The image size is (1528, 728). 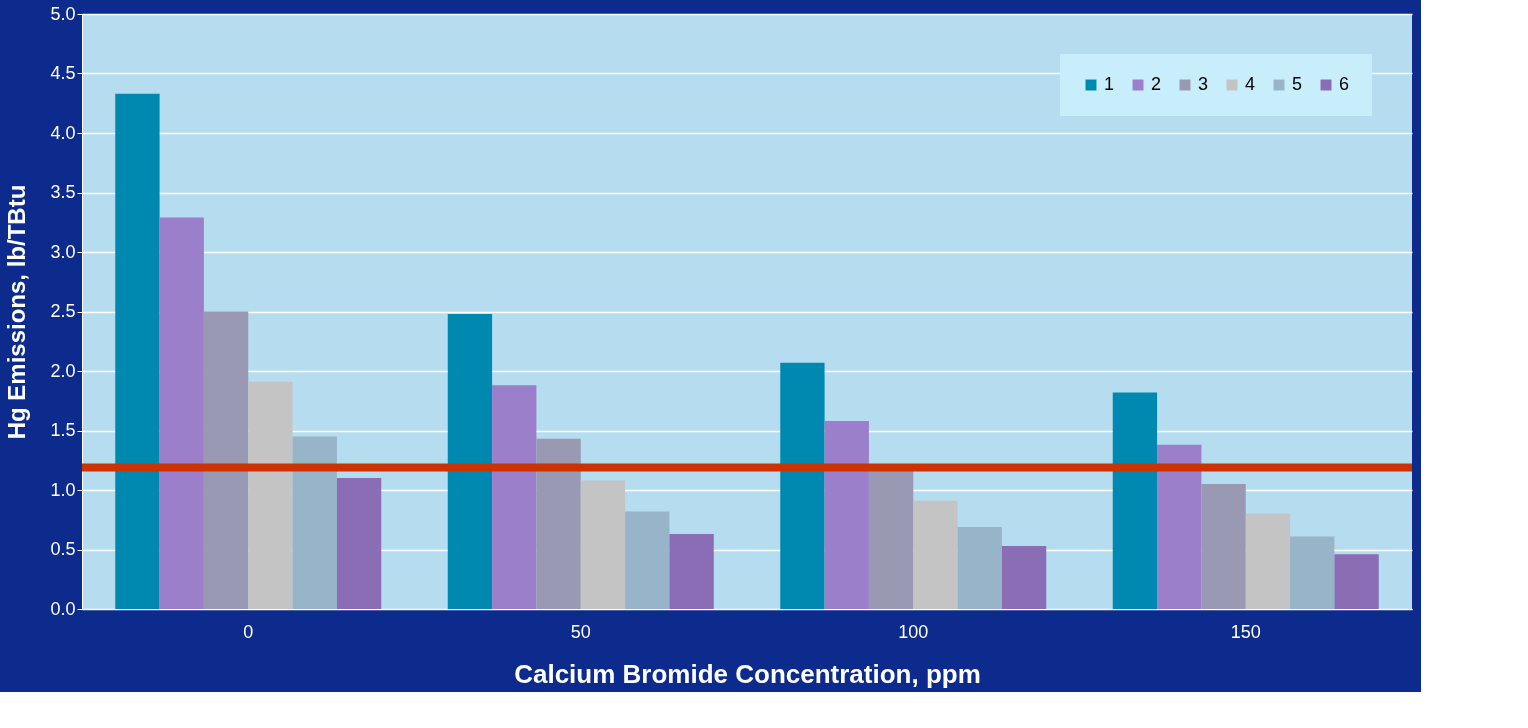 What do you see at coordinates (63, 430) in the screenshot?
I see `y-tick-label: 1.5` at bounding box center [63, 430].